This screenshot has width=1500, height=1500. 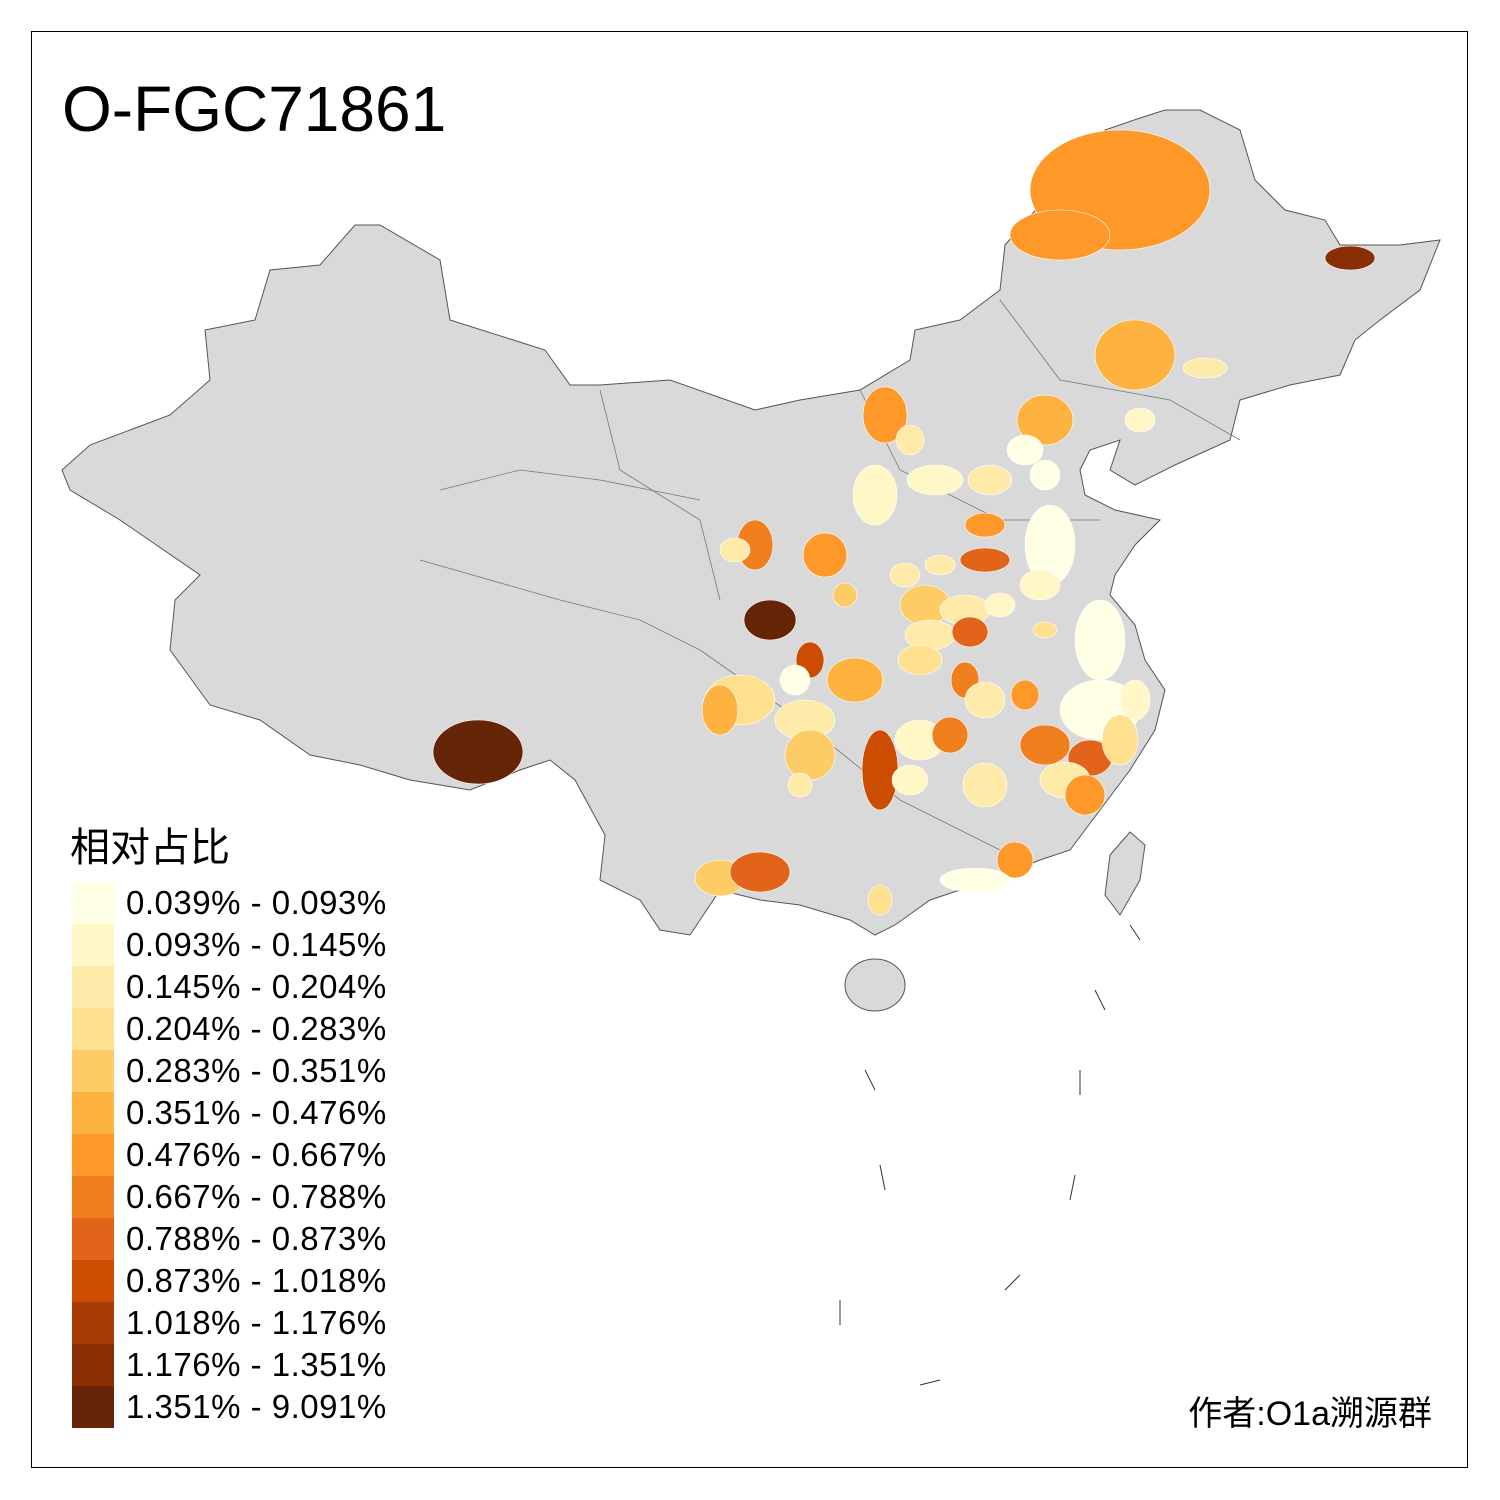 I want to click on hainan-island, so click(x=875, y=985).